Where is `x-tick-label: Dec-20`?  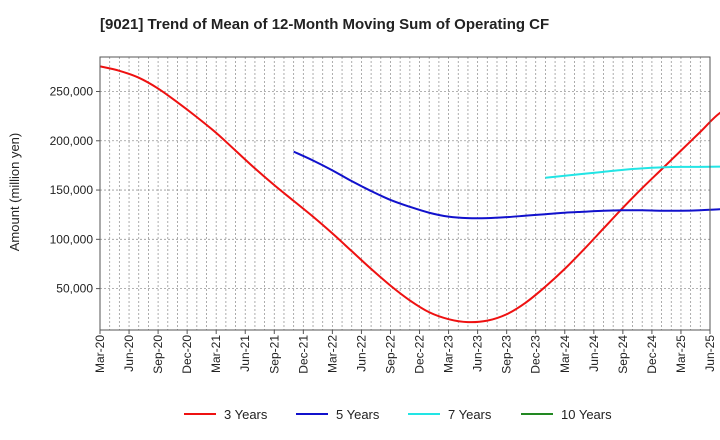
x-tick-label: Dec-20 is located at coordinates (187, 354).